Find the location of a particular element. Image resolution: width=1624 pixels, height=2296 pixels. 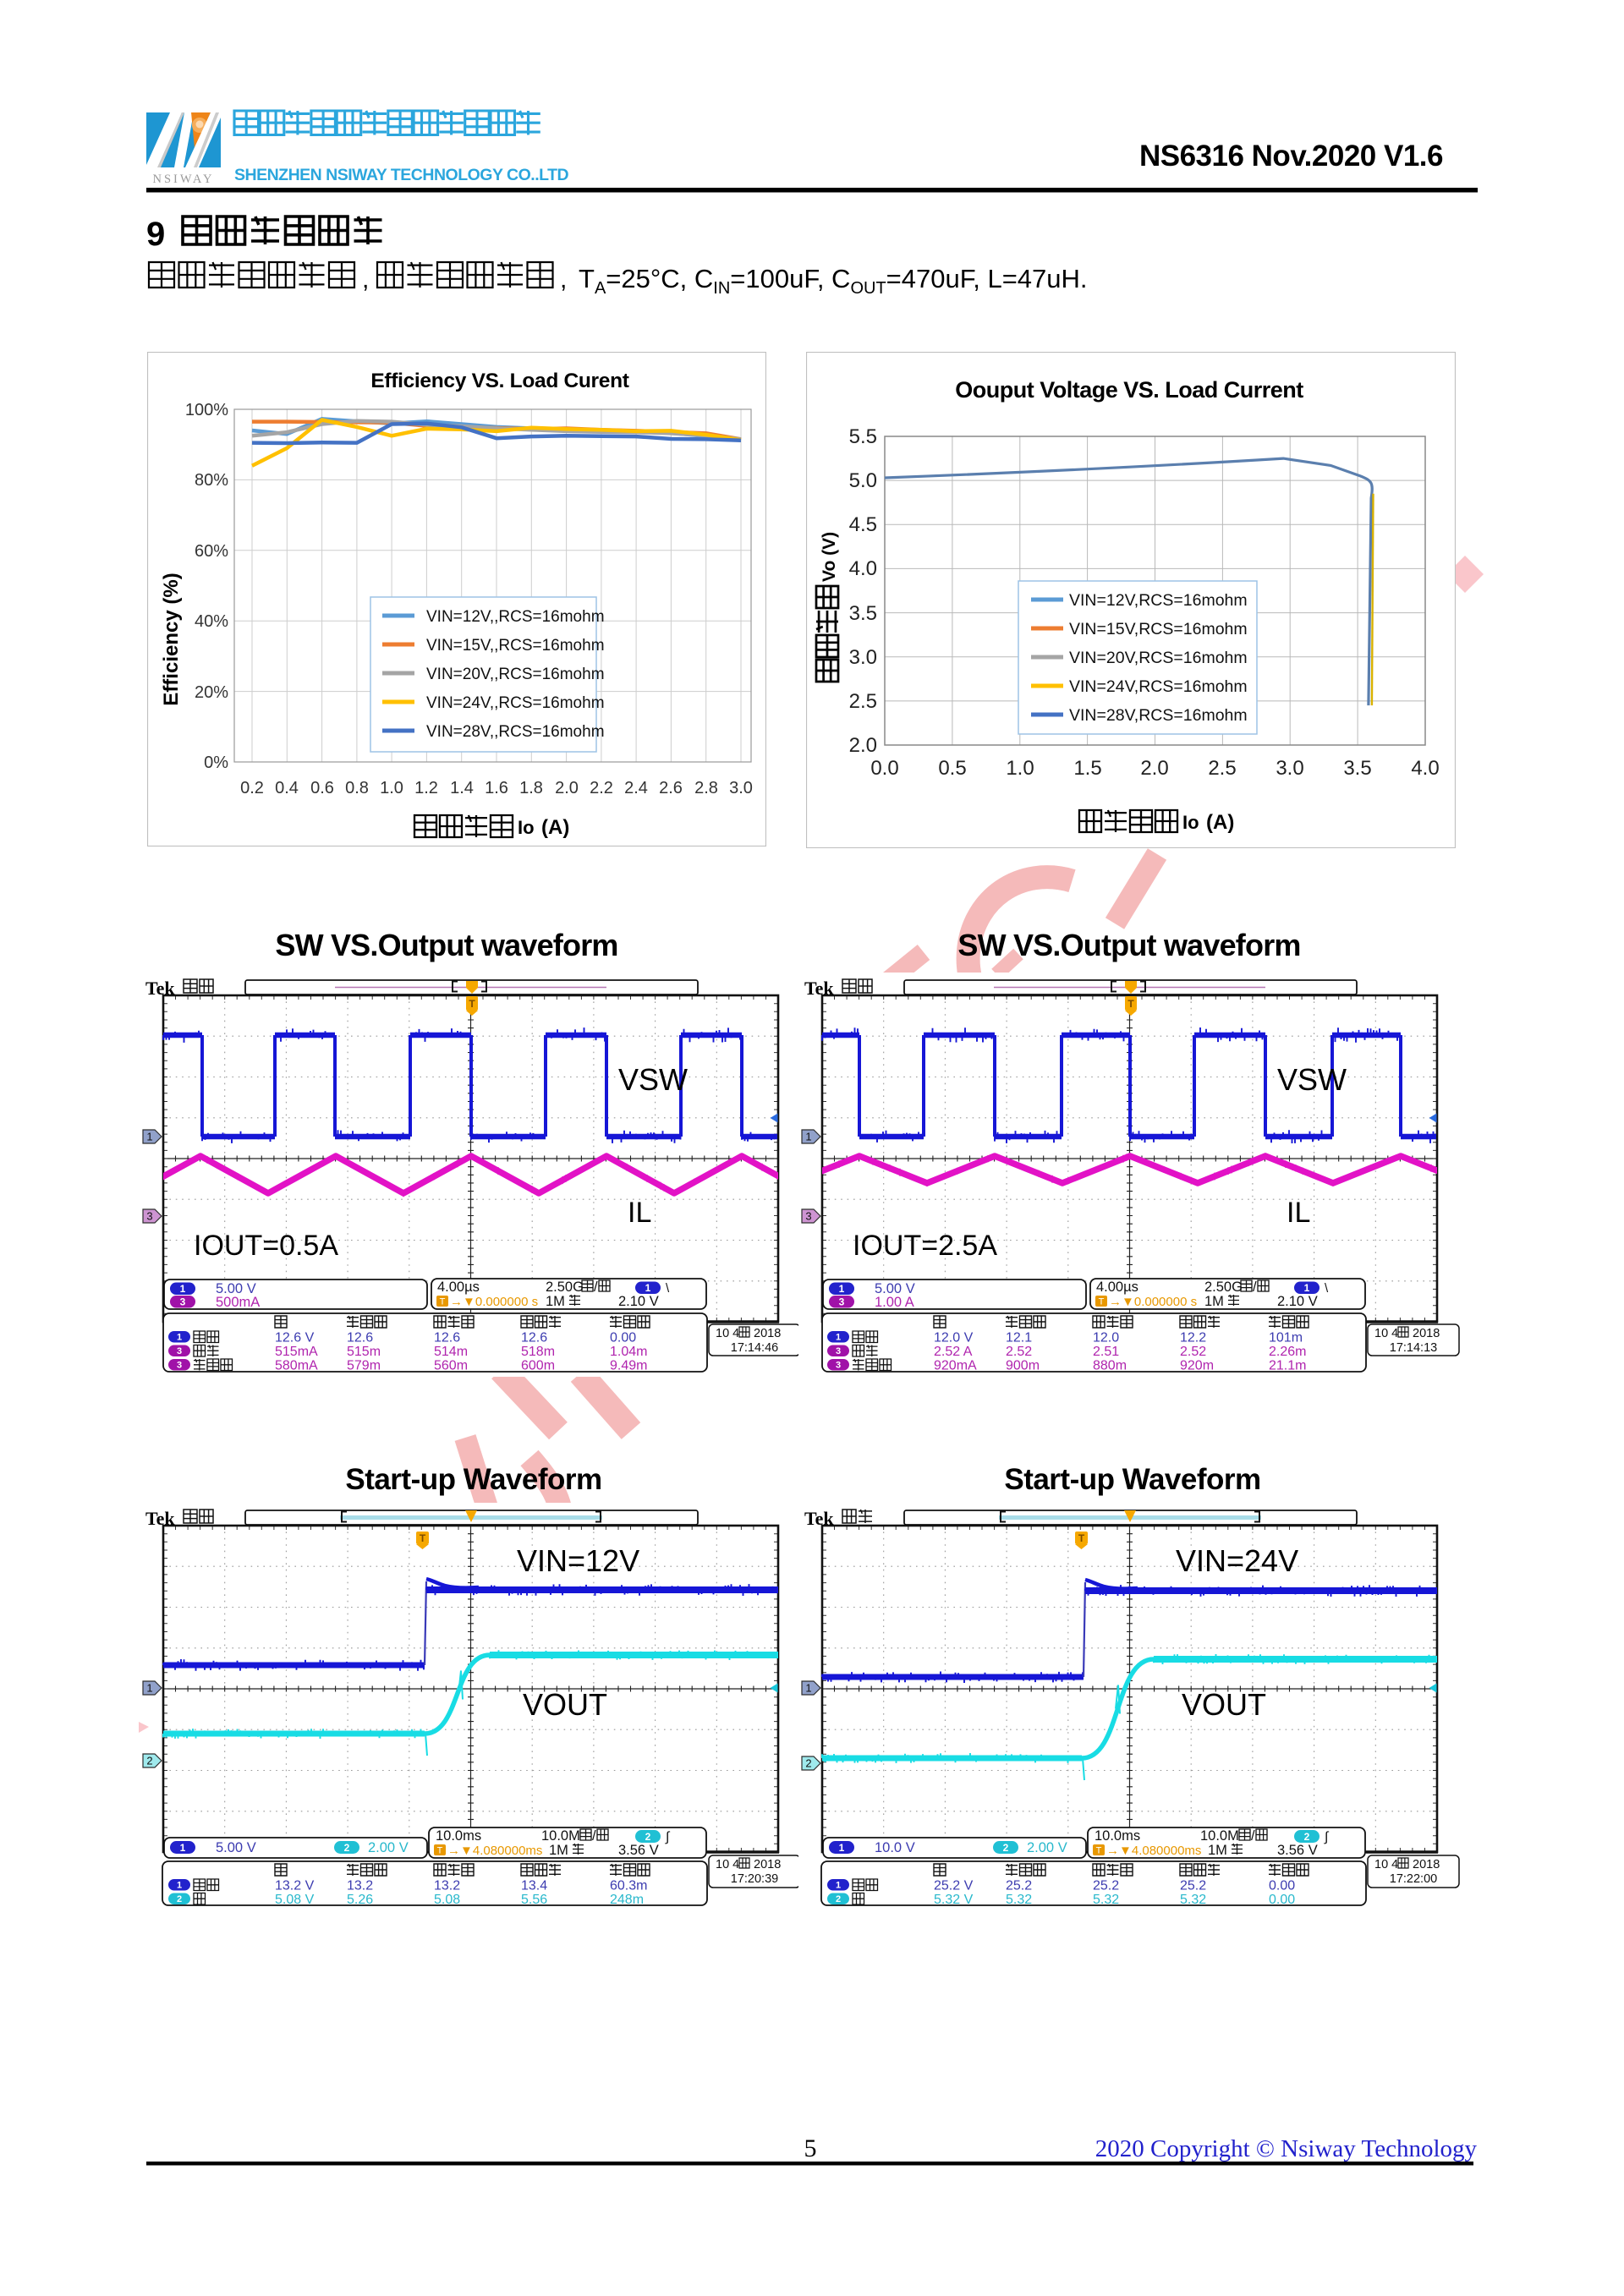

svg-text: Vo (V) is located at coordinates (829, 557).